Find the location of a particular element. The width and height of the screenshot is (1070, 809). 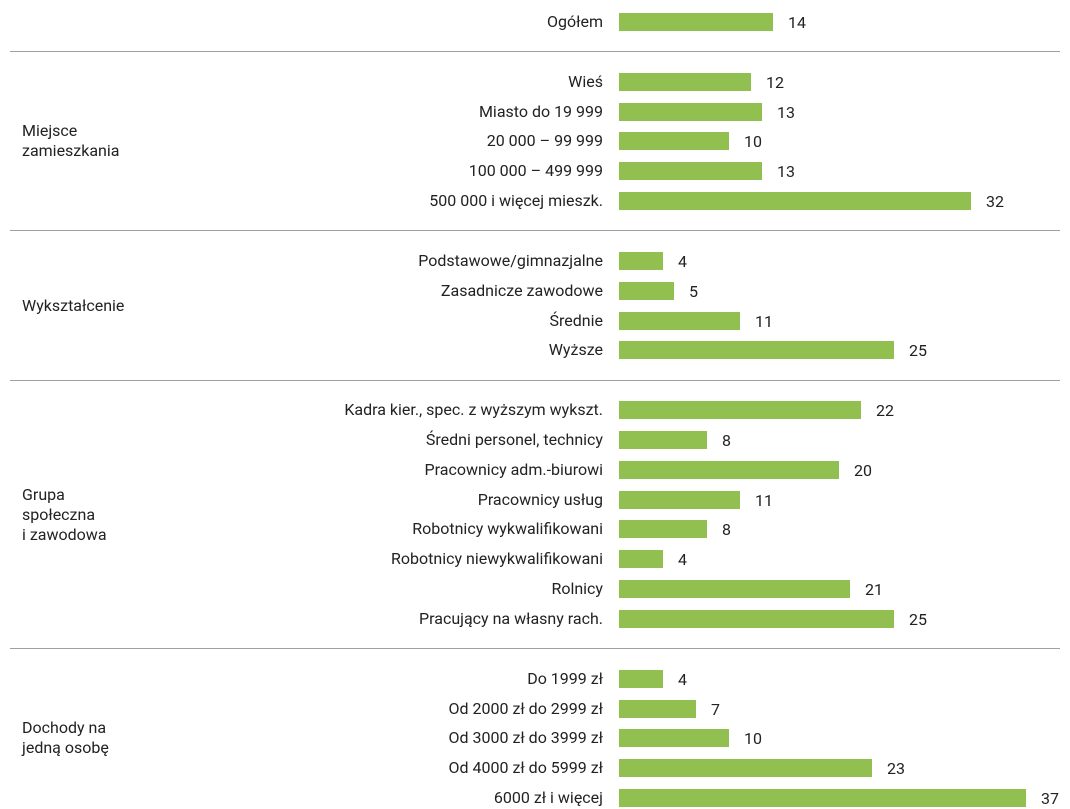

value-label: 21 is located at coordinates (874, 590).